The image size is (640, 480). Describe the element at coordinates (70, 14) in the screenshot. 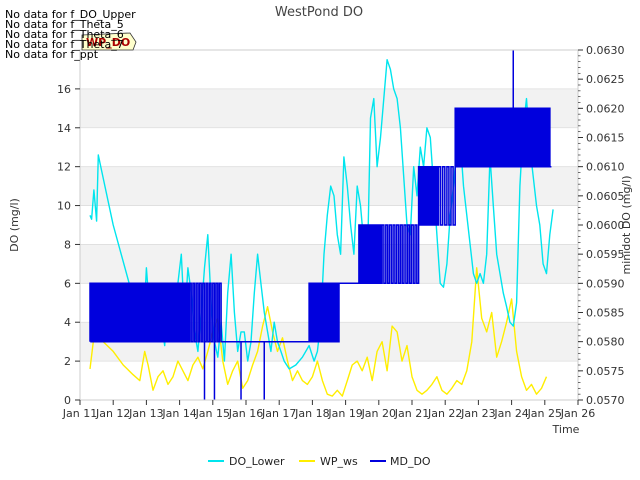

I see `no-data-note: No data for f_DO_Upper` at that location.